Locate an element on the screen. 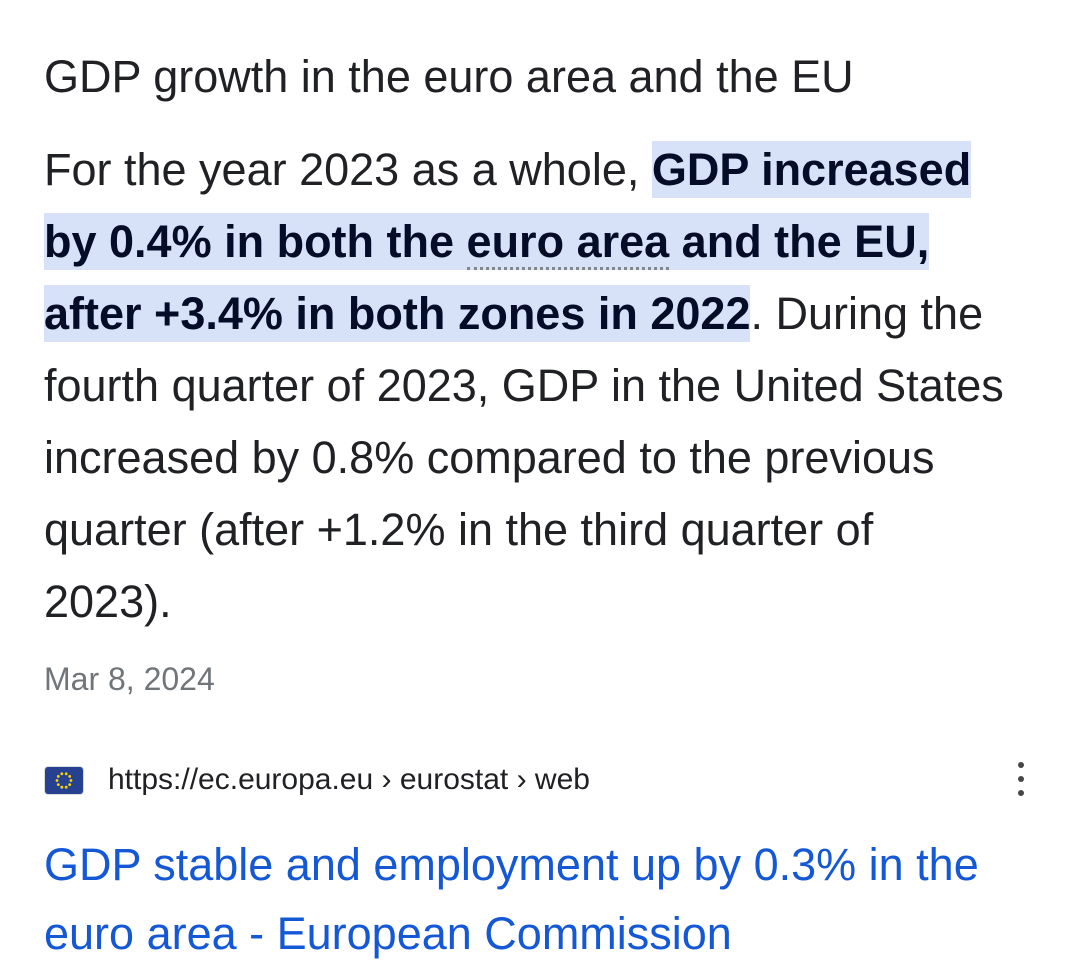  snippet-heading: GDP growth in the euro area and the EU is located at coordinates (449, 76).